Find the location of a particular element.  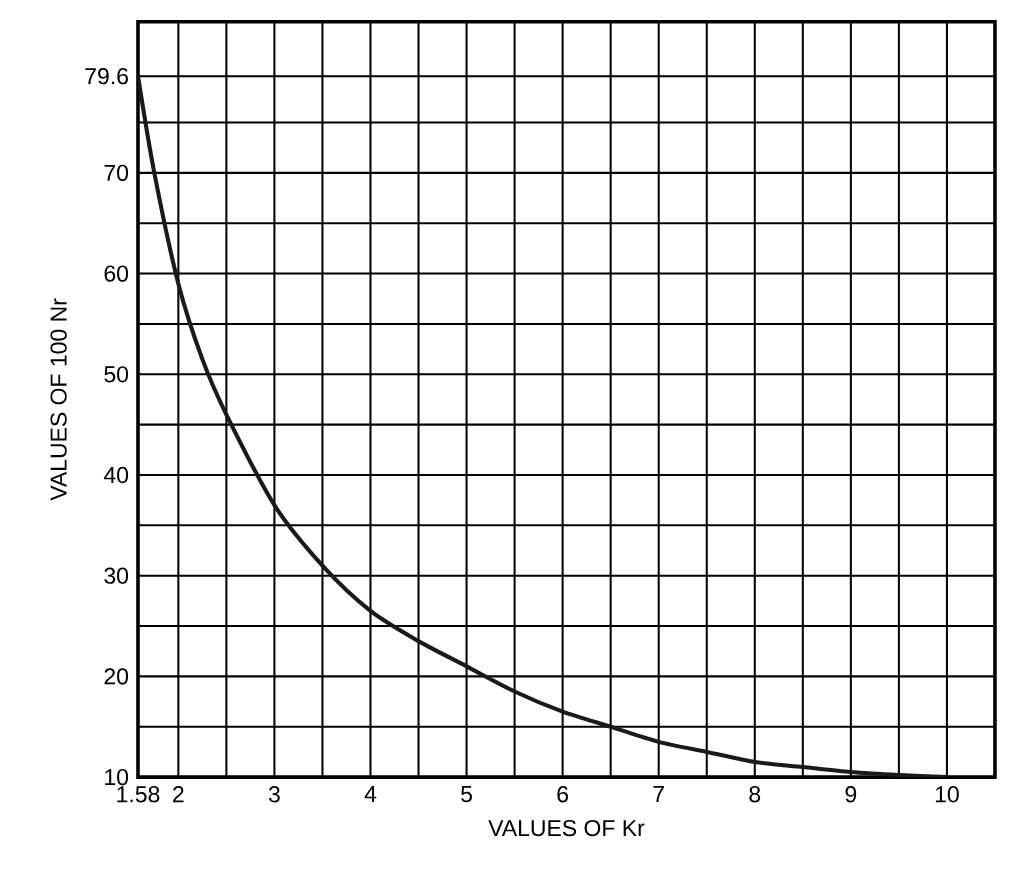

y-tick-label: 70 is located at coordinates (116, 172).